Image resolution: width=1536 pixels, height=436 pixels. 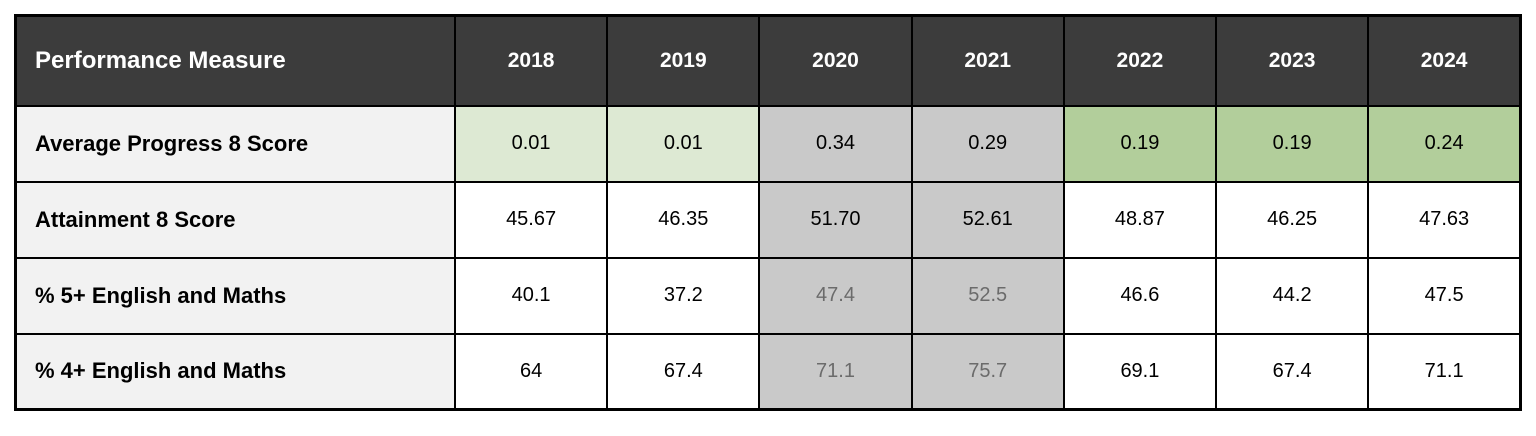 I want to click on header-year-2018: 2018, so click(x=531, y=60).